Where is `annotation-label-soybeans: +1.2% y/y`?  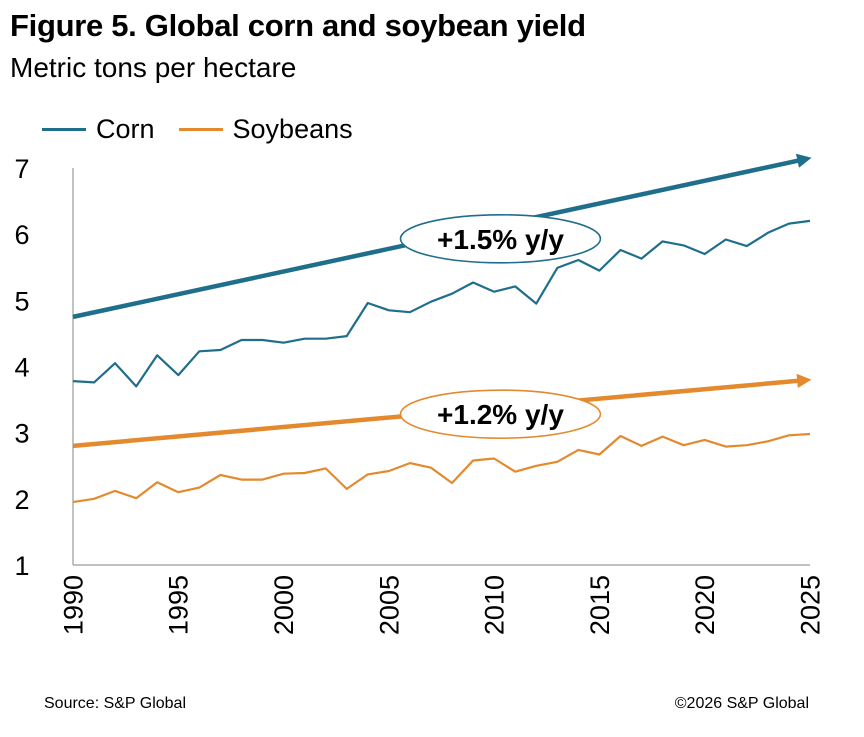
annotation-label-soybeans: +1.2% y/y is located at coordinates (500, 414).